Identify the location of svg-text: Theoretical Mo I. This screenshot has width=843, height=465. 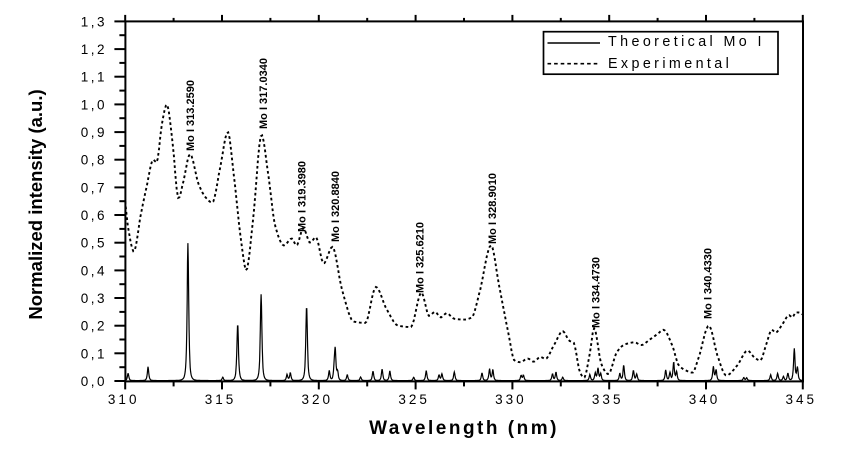
(686, 42).